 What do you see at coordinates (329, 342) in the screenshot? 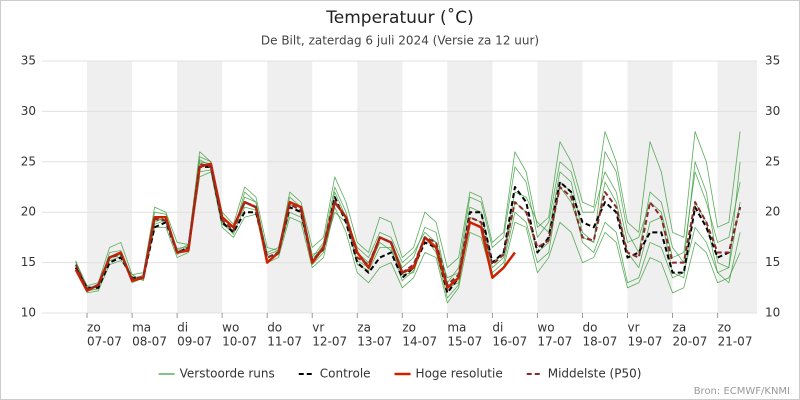
I see `x-tick-date: 12-07` at bounding box center [329, 342].